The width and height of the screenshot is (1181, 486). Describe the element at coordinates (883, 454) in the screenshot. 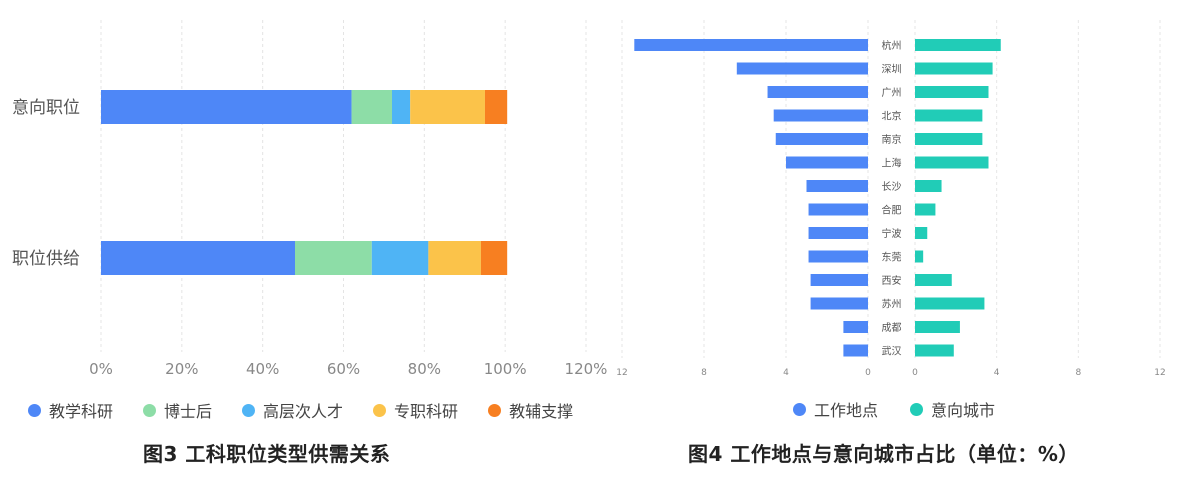

I see `figure4-caption: 图4 工作地点与意向城市占比（单位：%）` at that location.